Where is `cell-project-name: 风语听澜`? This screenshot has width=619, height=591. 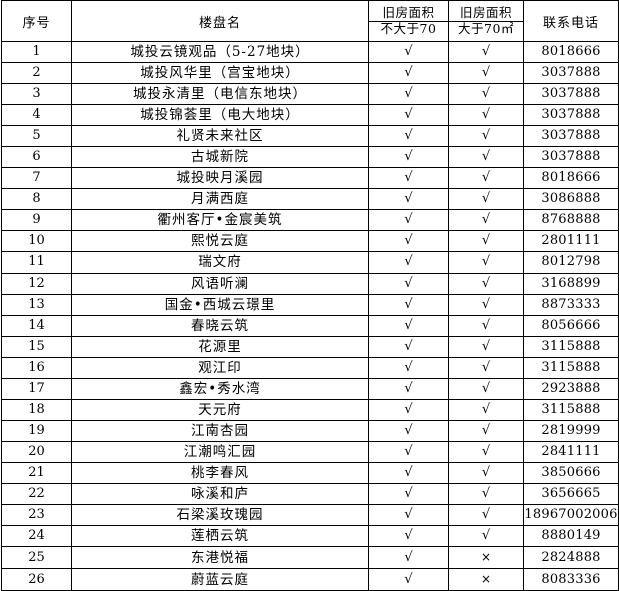 cell-project-name: 风语听澜 is located at coordinates (220, 283).